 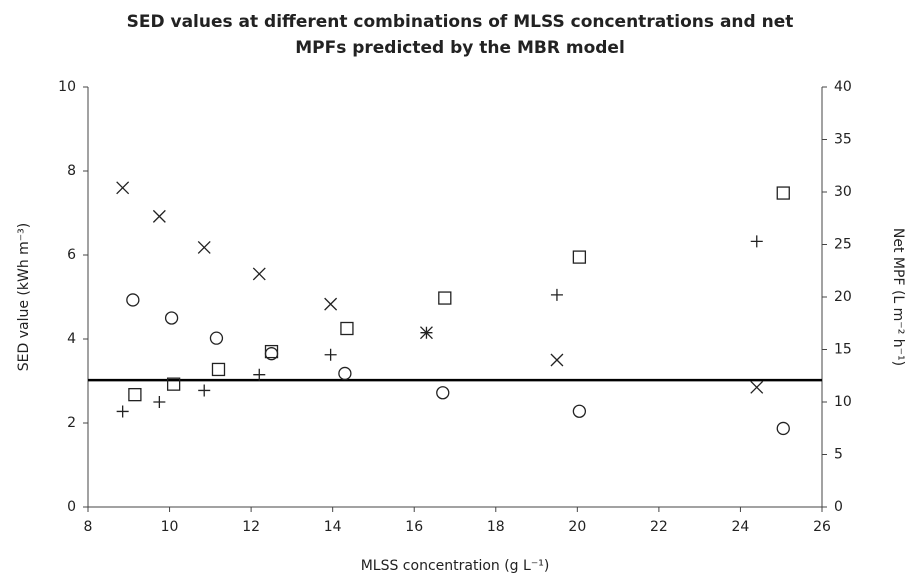 I want to click on y2-tick-label: 5, so click(x=838, y=455).